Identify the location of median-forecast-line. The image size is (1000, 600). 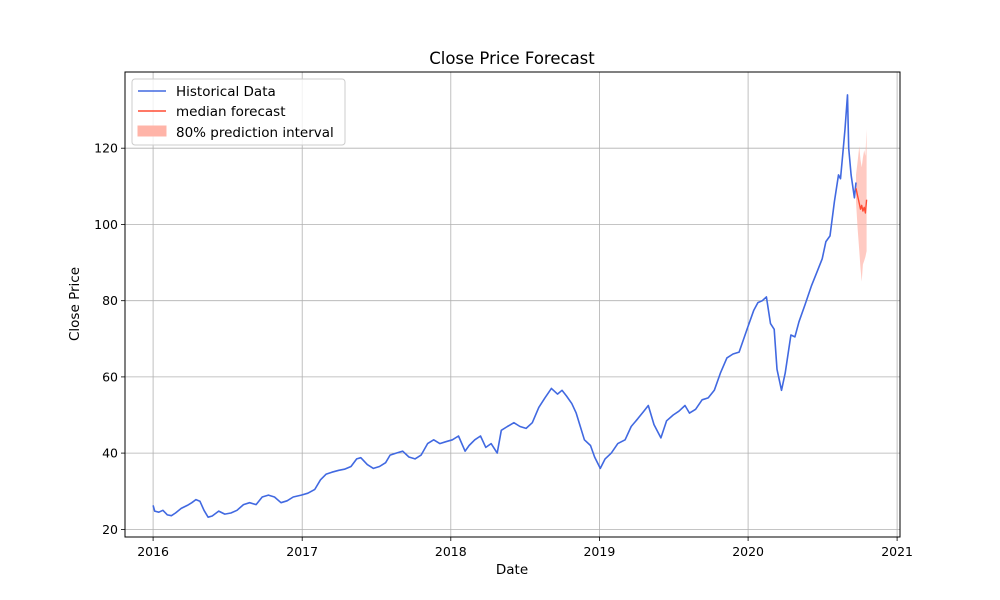
(861, 201).